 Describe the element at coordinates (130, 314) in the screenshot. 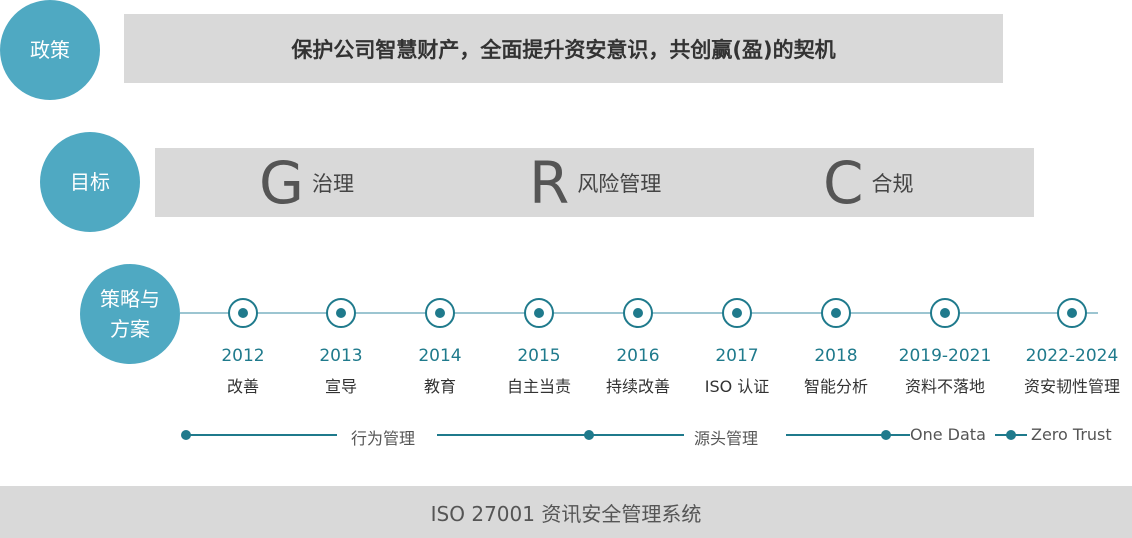

I see `strategy-circle: 策略与 方案` at that location.